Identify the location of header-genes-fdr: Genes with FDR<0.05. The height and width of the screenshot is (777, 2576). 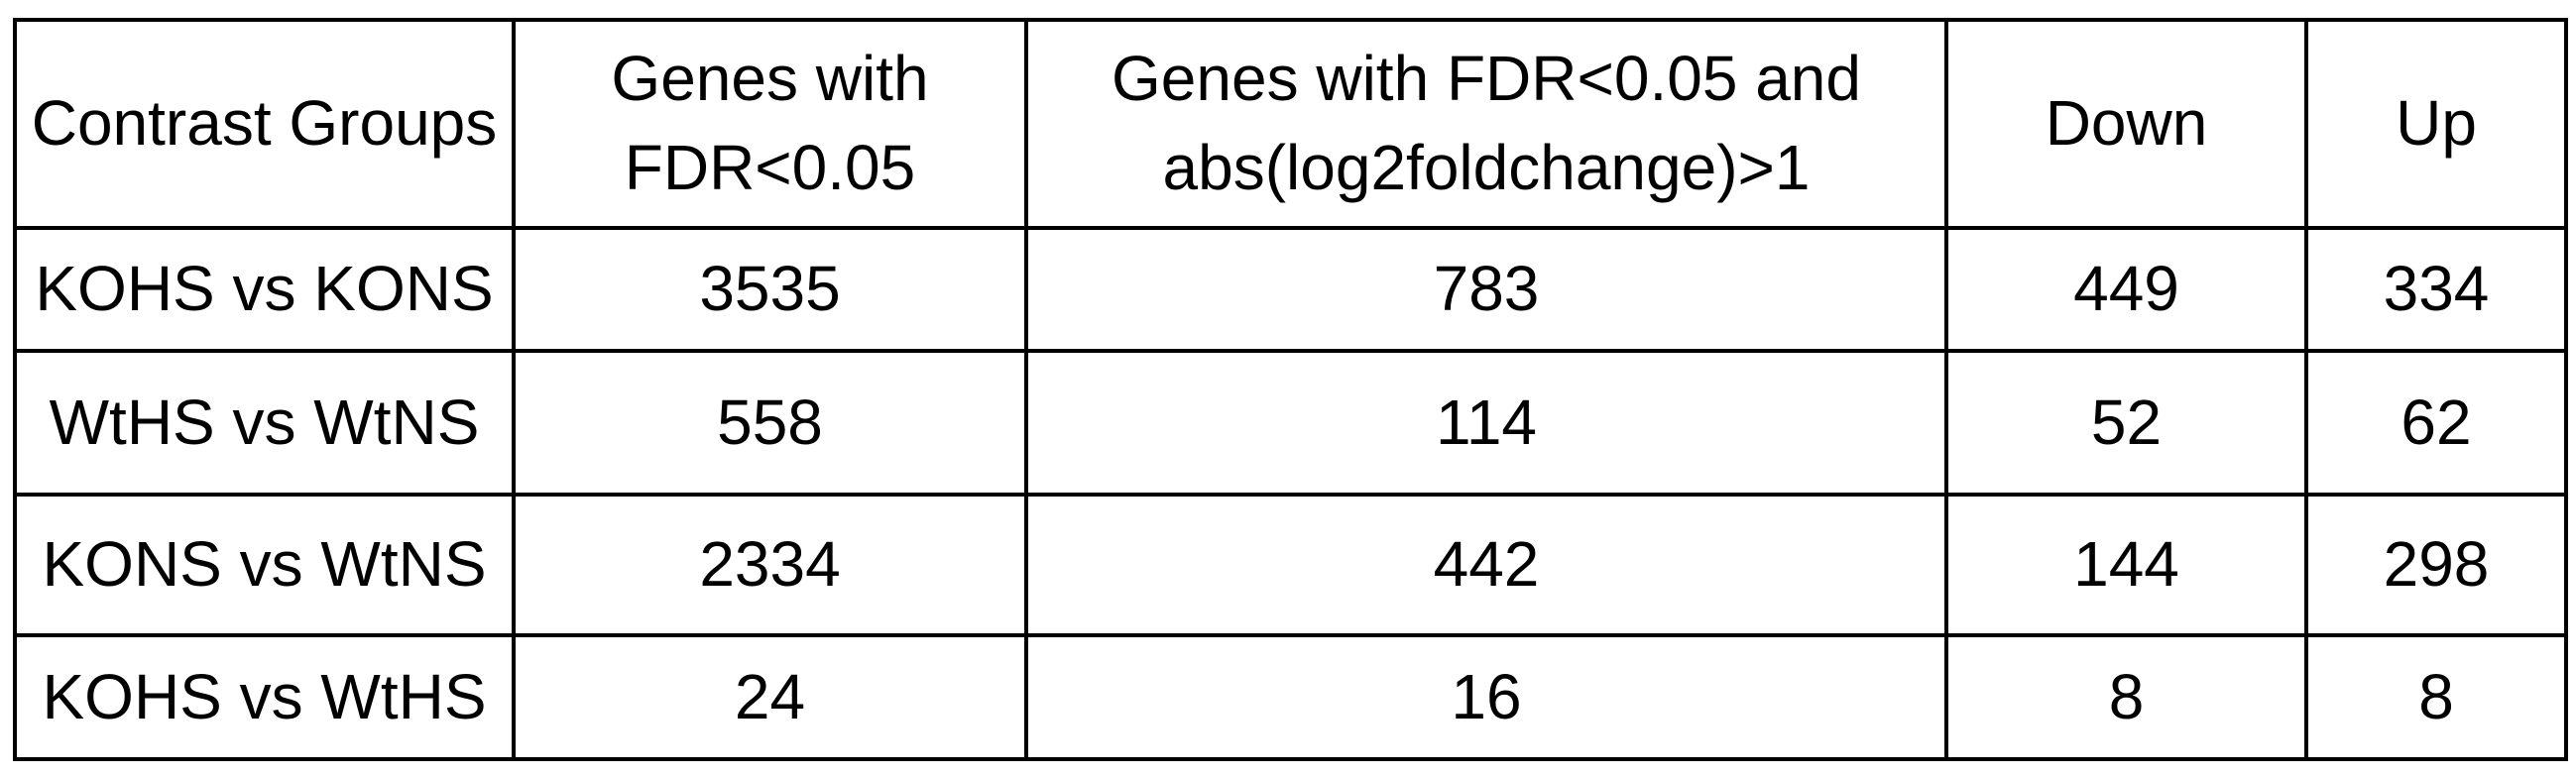
(770, 124).